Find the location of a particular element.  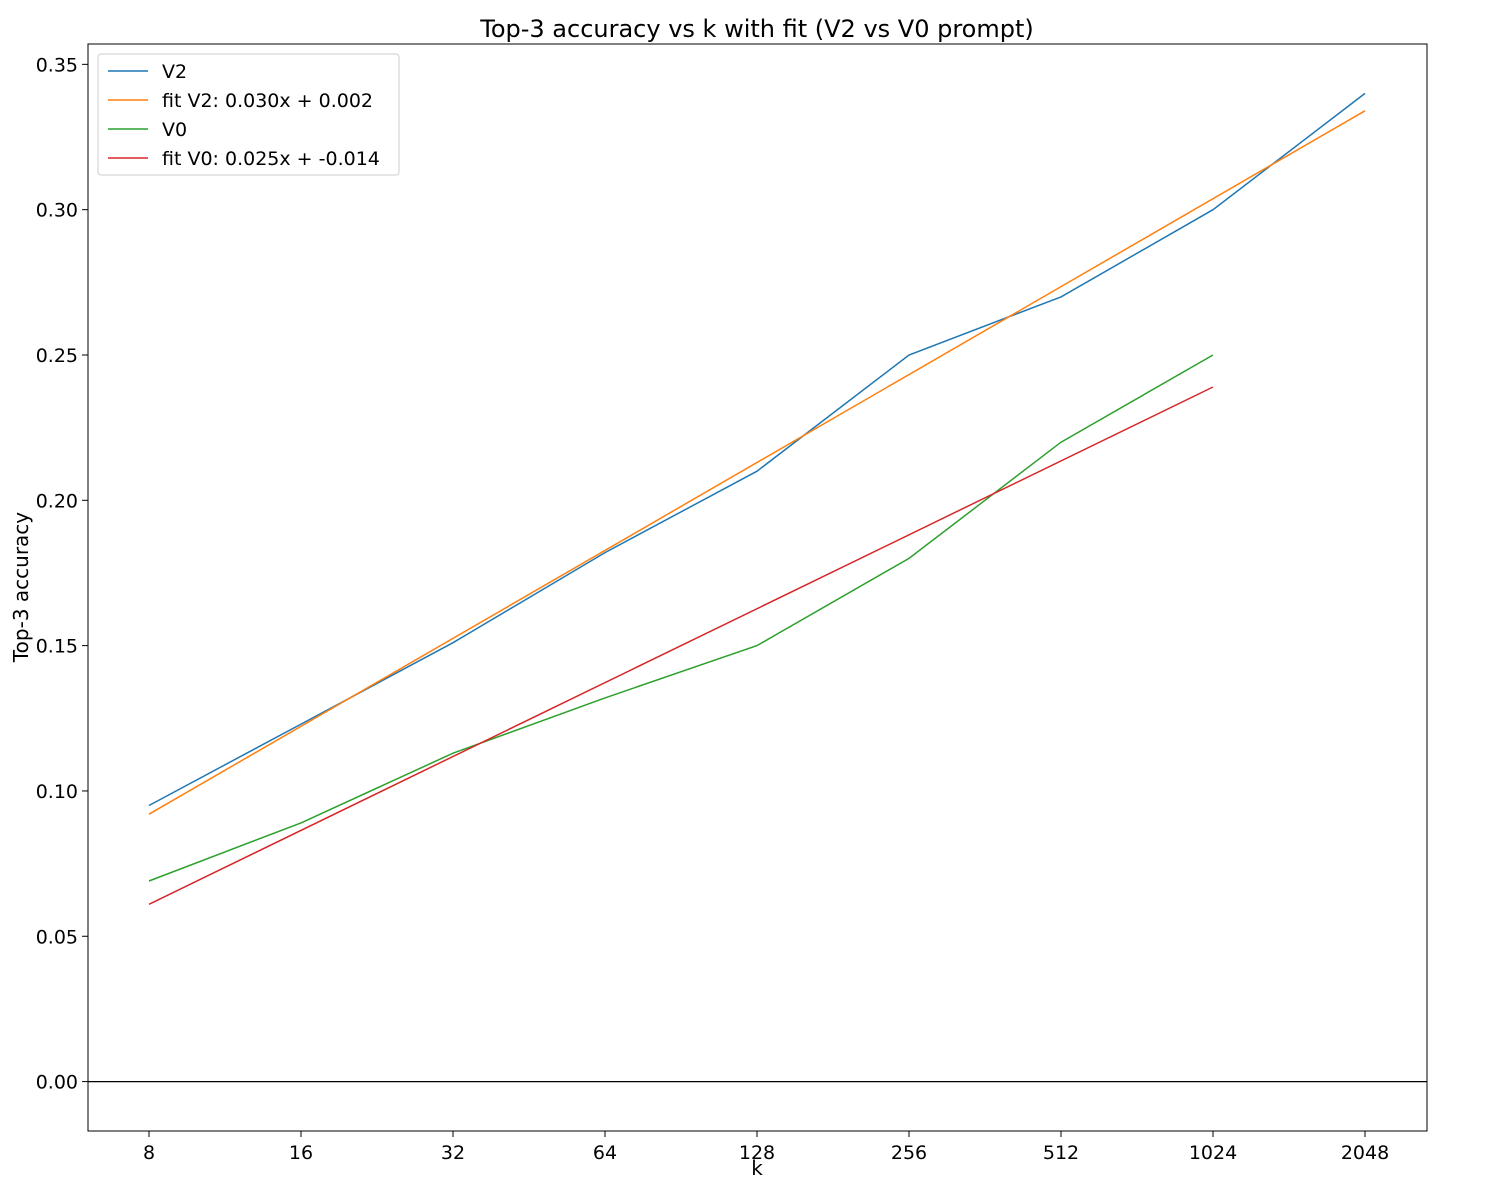

y-tick-label: 0.25 is located at coordinates (57, 356).